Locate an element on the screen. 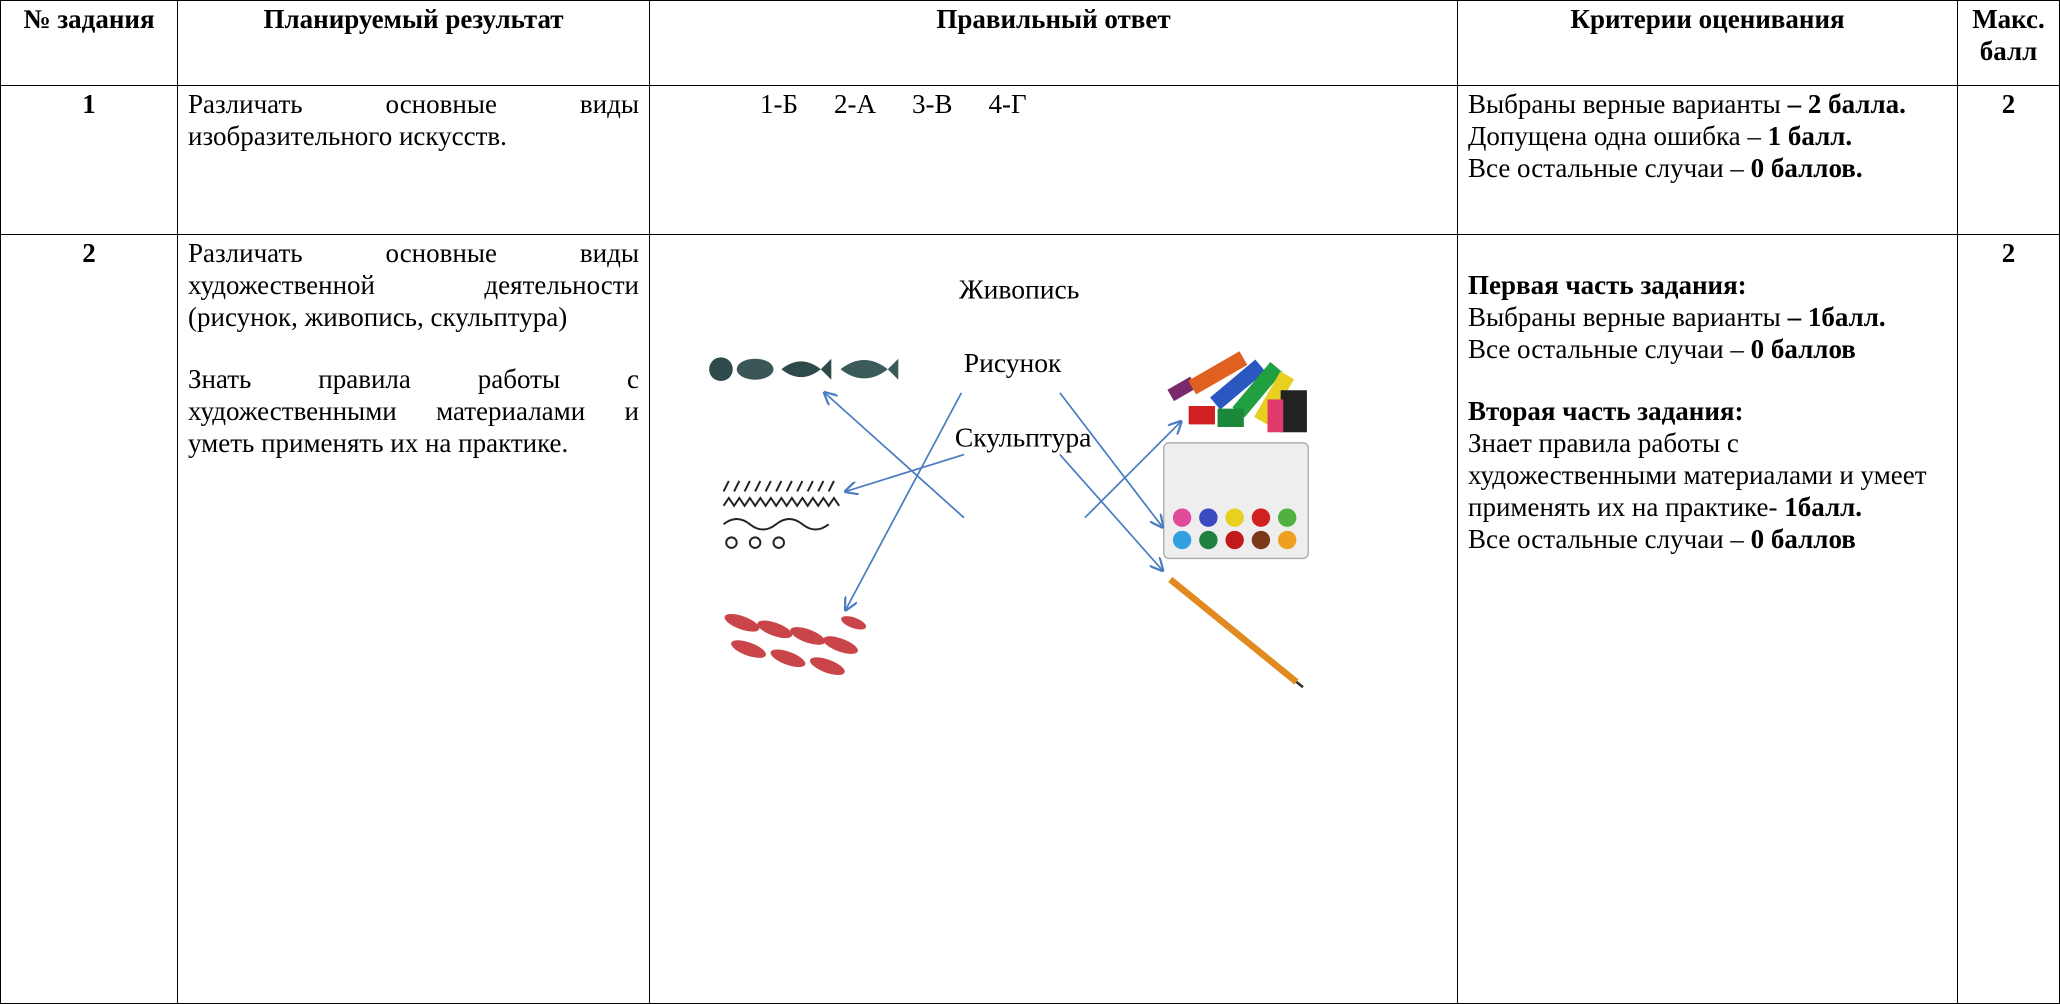 The width and height of the screenshot is (2060, 1004). criteria-line: Вторая часть задания: is located at coordinates (1707, 411).